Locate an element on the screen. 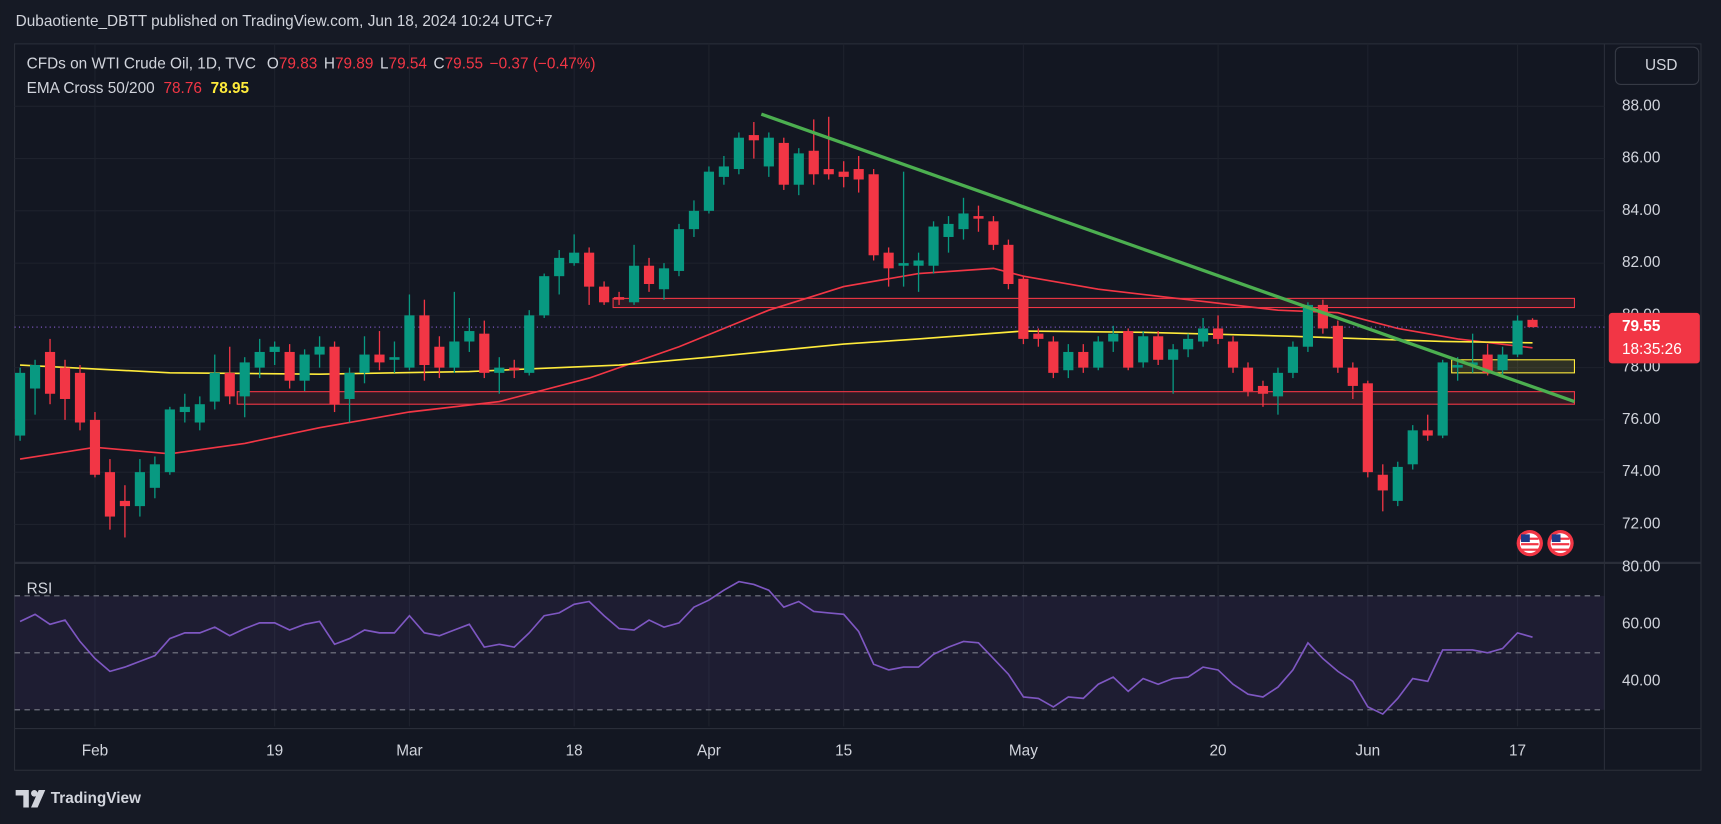  y-tick-label: 60.00 is located at coordinates (1641, 623).